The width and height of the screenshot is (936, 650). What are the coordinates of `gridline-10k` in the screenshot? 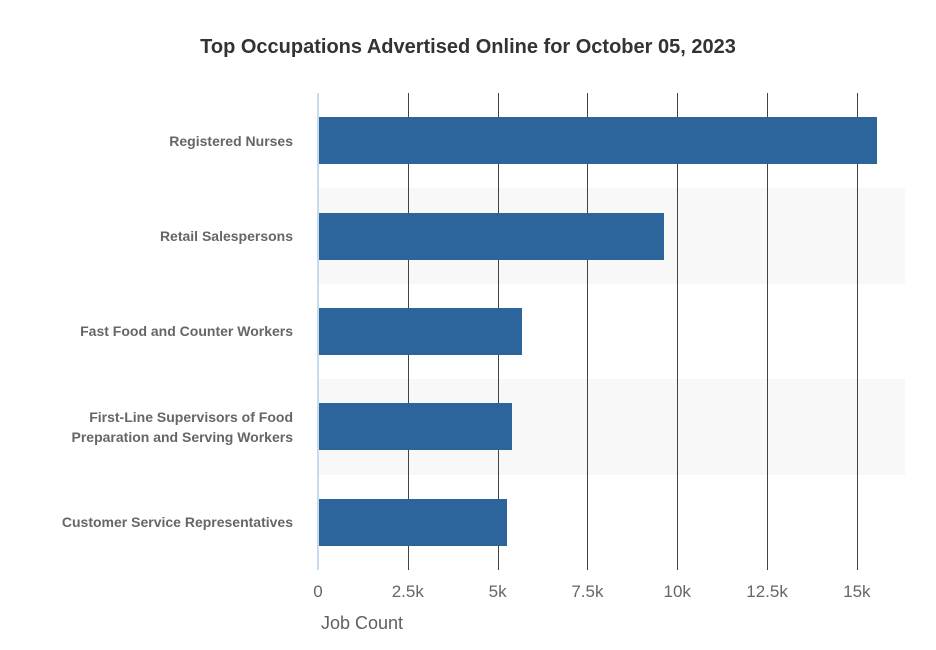 It's located at (678, 331).